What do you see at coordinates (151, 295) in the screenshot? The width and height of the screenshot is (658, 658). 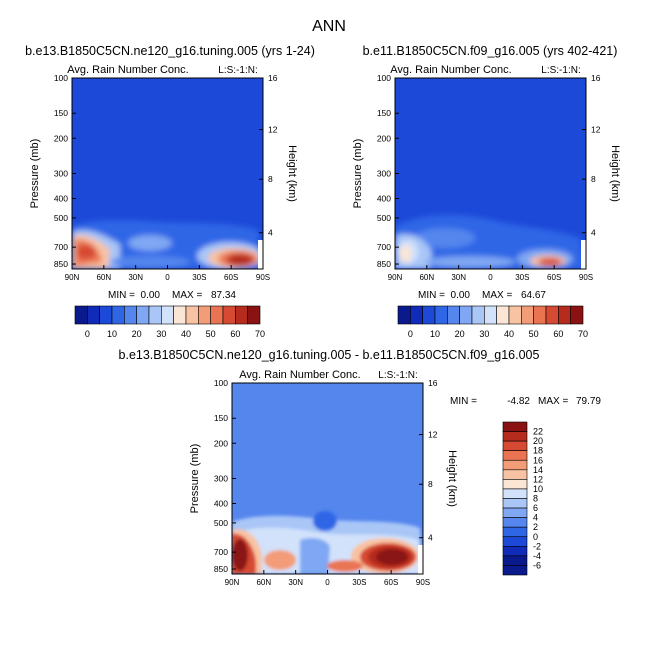 I see `panel-1-min-value: 0.00` at bounding box center [151, 295].